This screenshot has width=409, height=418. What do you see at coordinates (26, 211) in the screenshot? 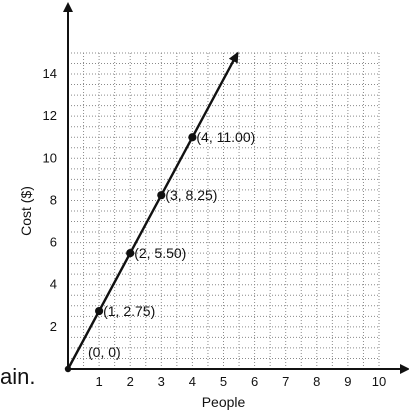
I see `y-axis-label: Cost ($)` at bounding box center [26, 211].